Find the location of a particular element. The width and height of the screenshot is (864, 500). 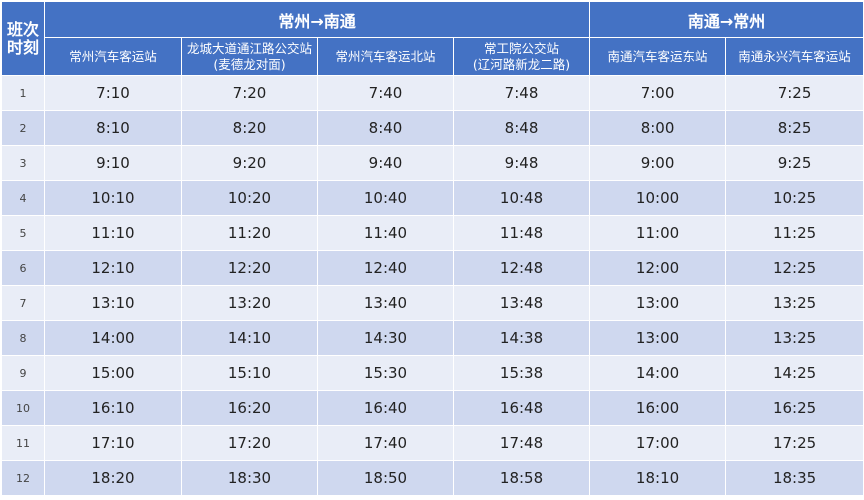

station-header: 南通汽车客运东站 is located at coordinates (658, 56).